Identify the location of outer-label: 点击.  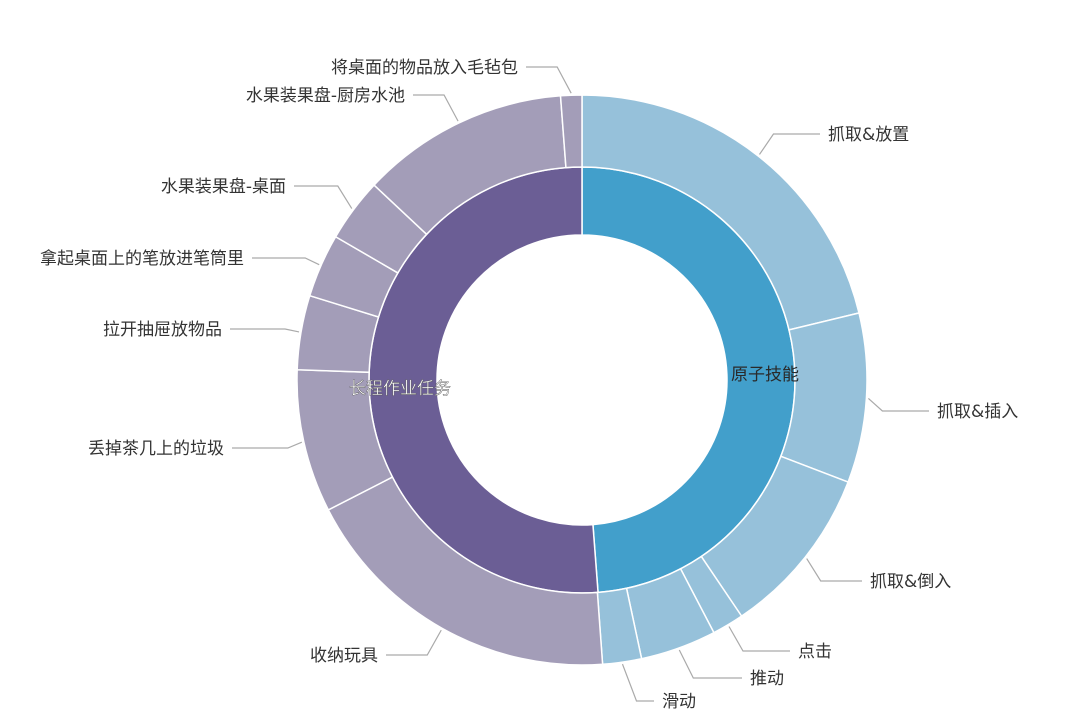
(815, 652).